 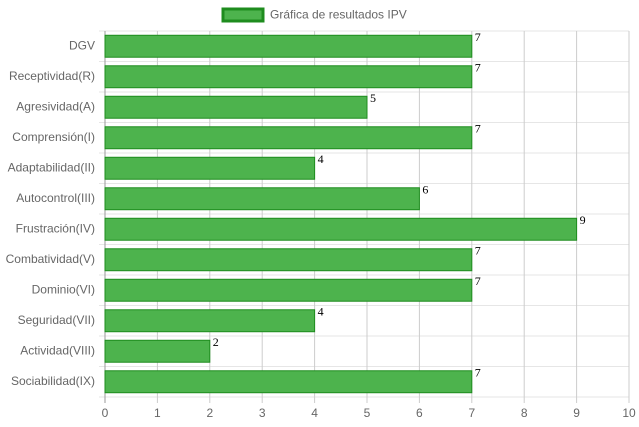 I want to click on x-tick-label: 5, so click(x=367, y=413).